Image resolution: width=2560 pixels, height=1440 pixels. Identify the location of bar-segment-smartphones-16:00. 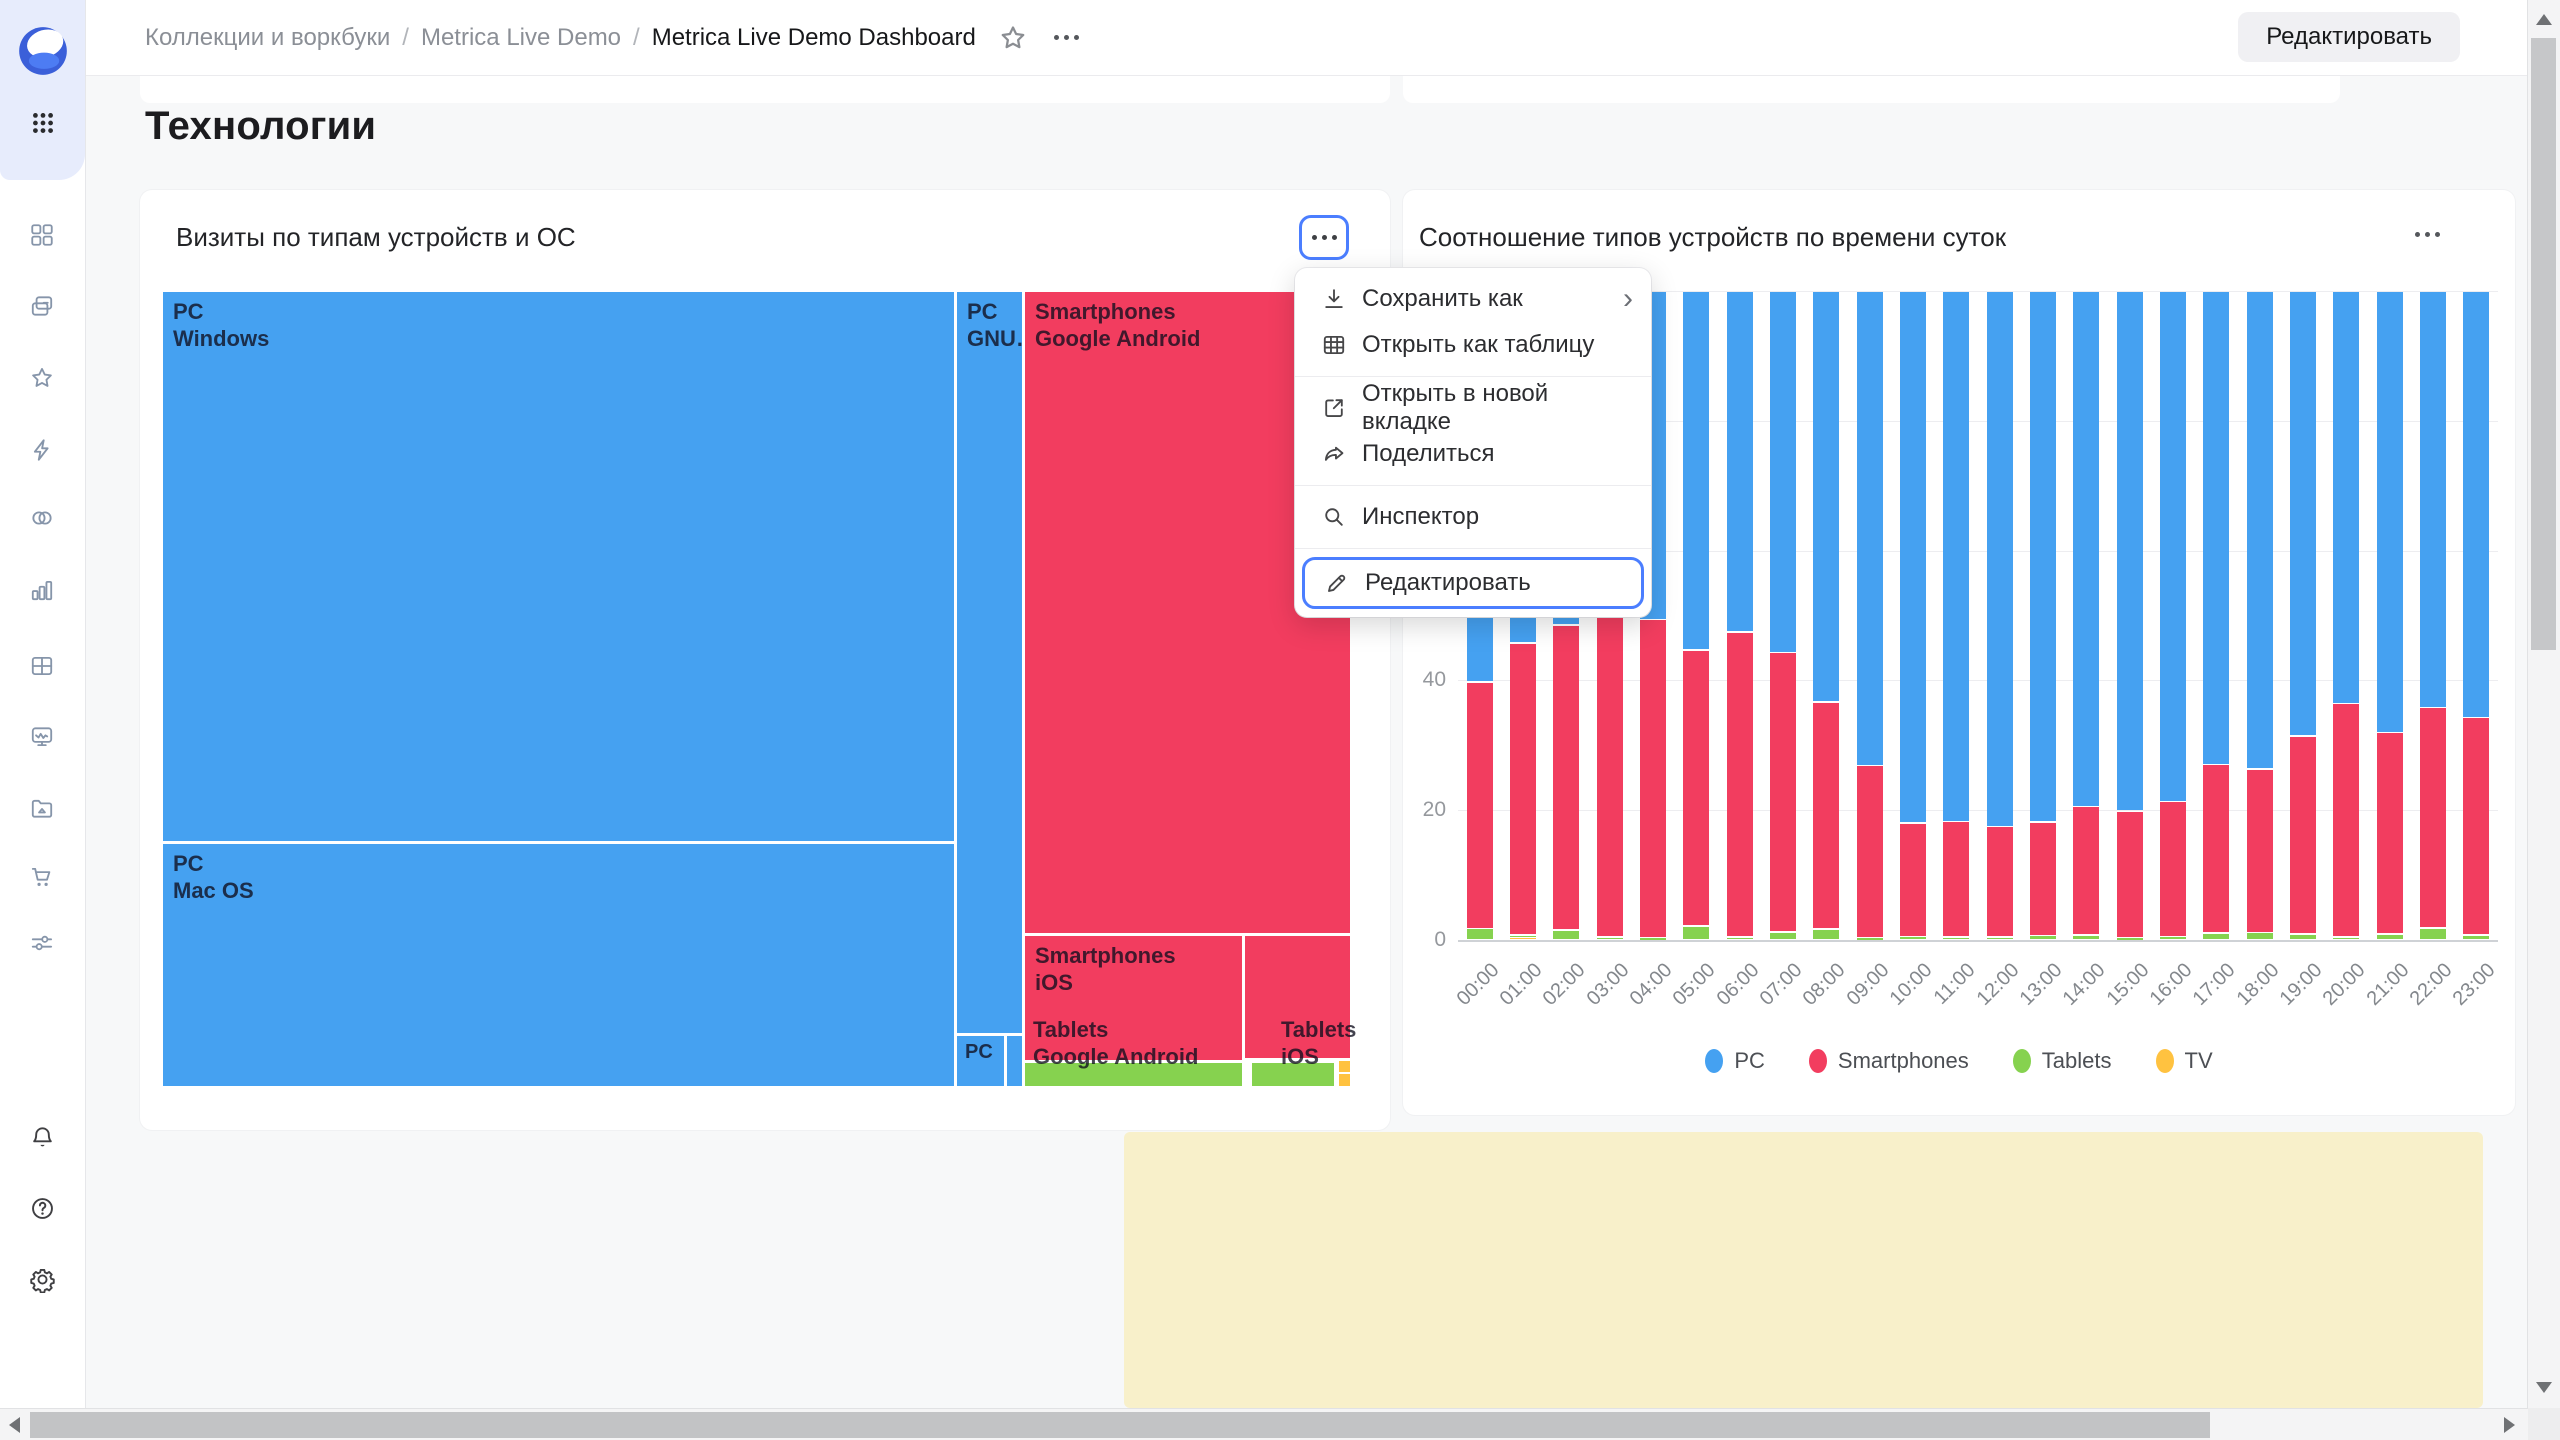
(2173, 869).